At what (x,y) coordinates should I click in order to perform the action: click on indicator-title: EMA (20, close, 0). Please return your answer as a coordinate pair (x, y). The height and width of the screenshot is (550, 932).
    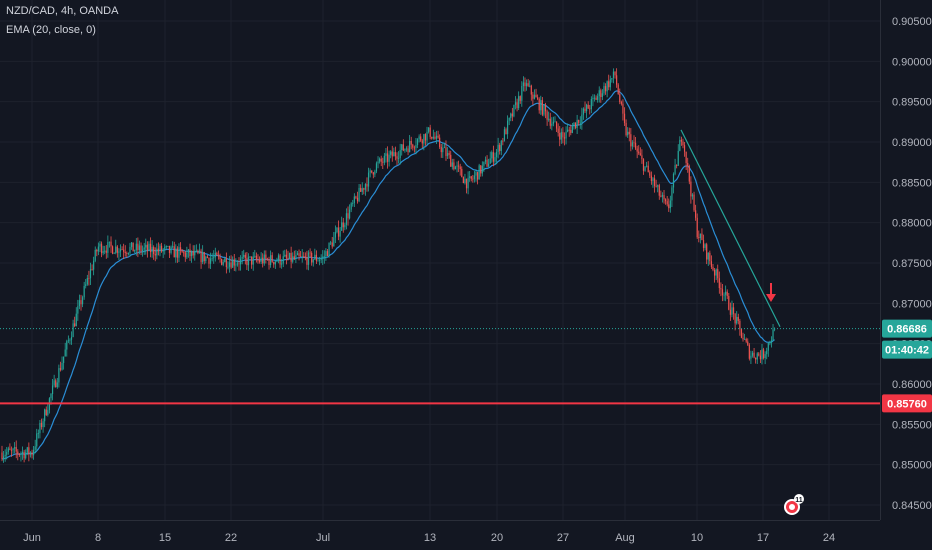
    Looking at the image, I should click on (51, 30).